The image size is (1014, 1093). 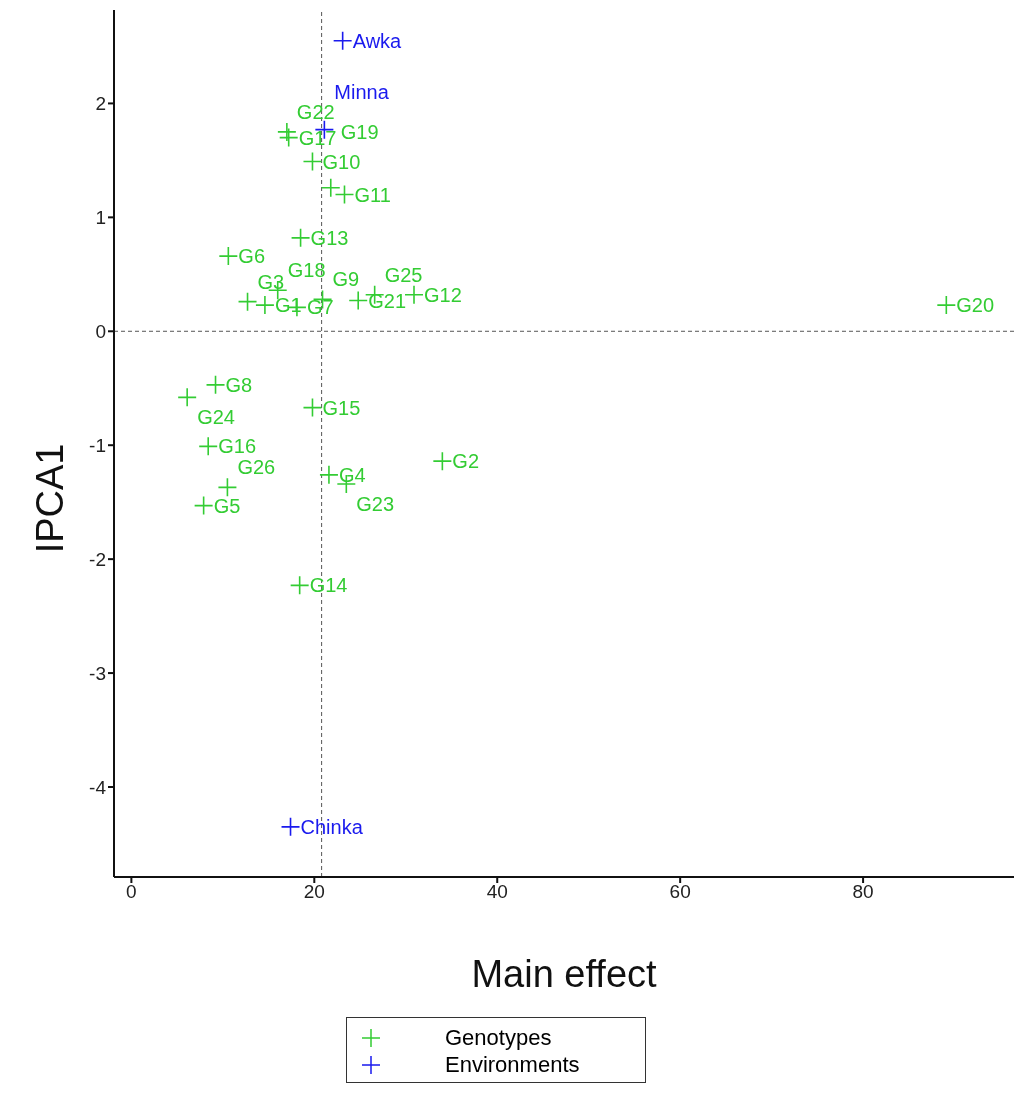 What do you see at coordinates (863, 892) in the screenshot?
I see `x-tick-label: 80` at bounding box center [863, 892].